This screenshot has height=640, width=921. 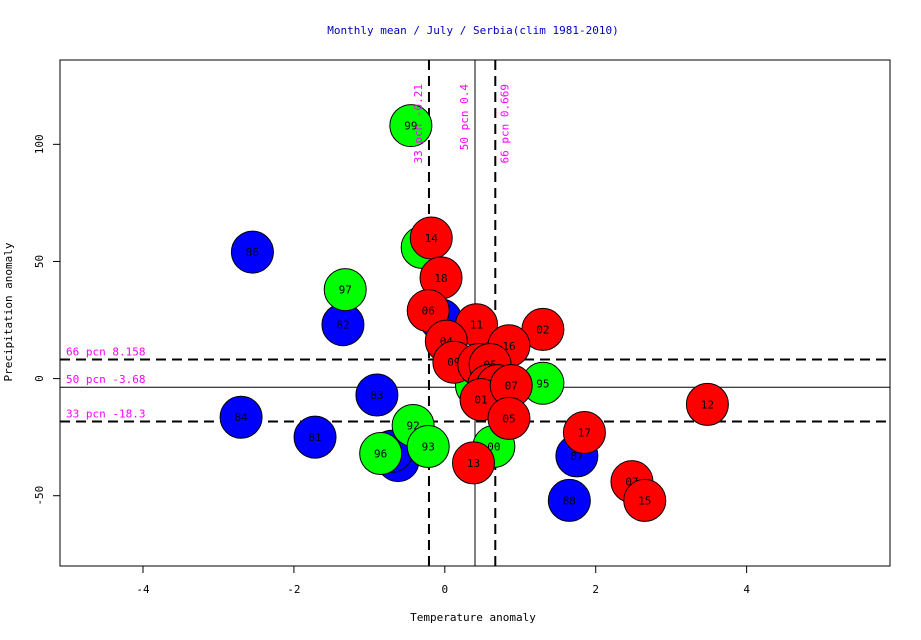 I want to click on horizontal-line-label: 66 pcn 8.158, so click(x=105, y=351).